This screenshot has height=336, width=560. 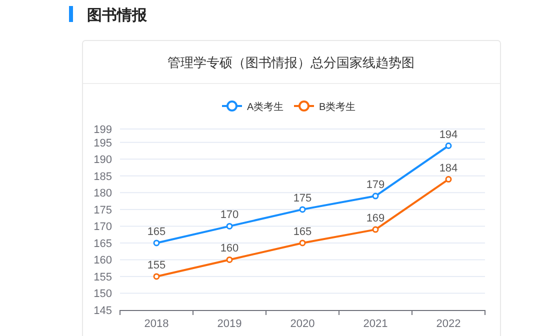 I want to click on y-tick-label: 160, so click(x=103, y=260).